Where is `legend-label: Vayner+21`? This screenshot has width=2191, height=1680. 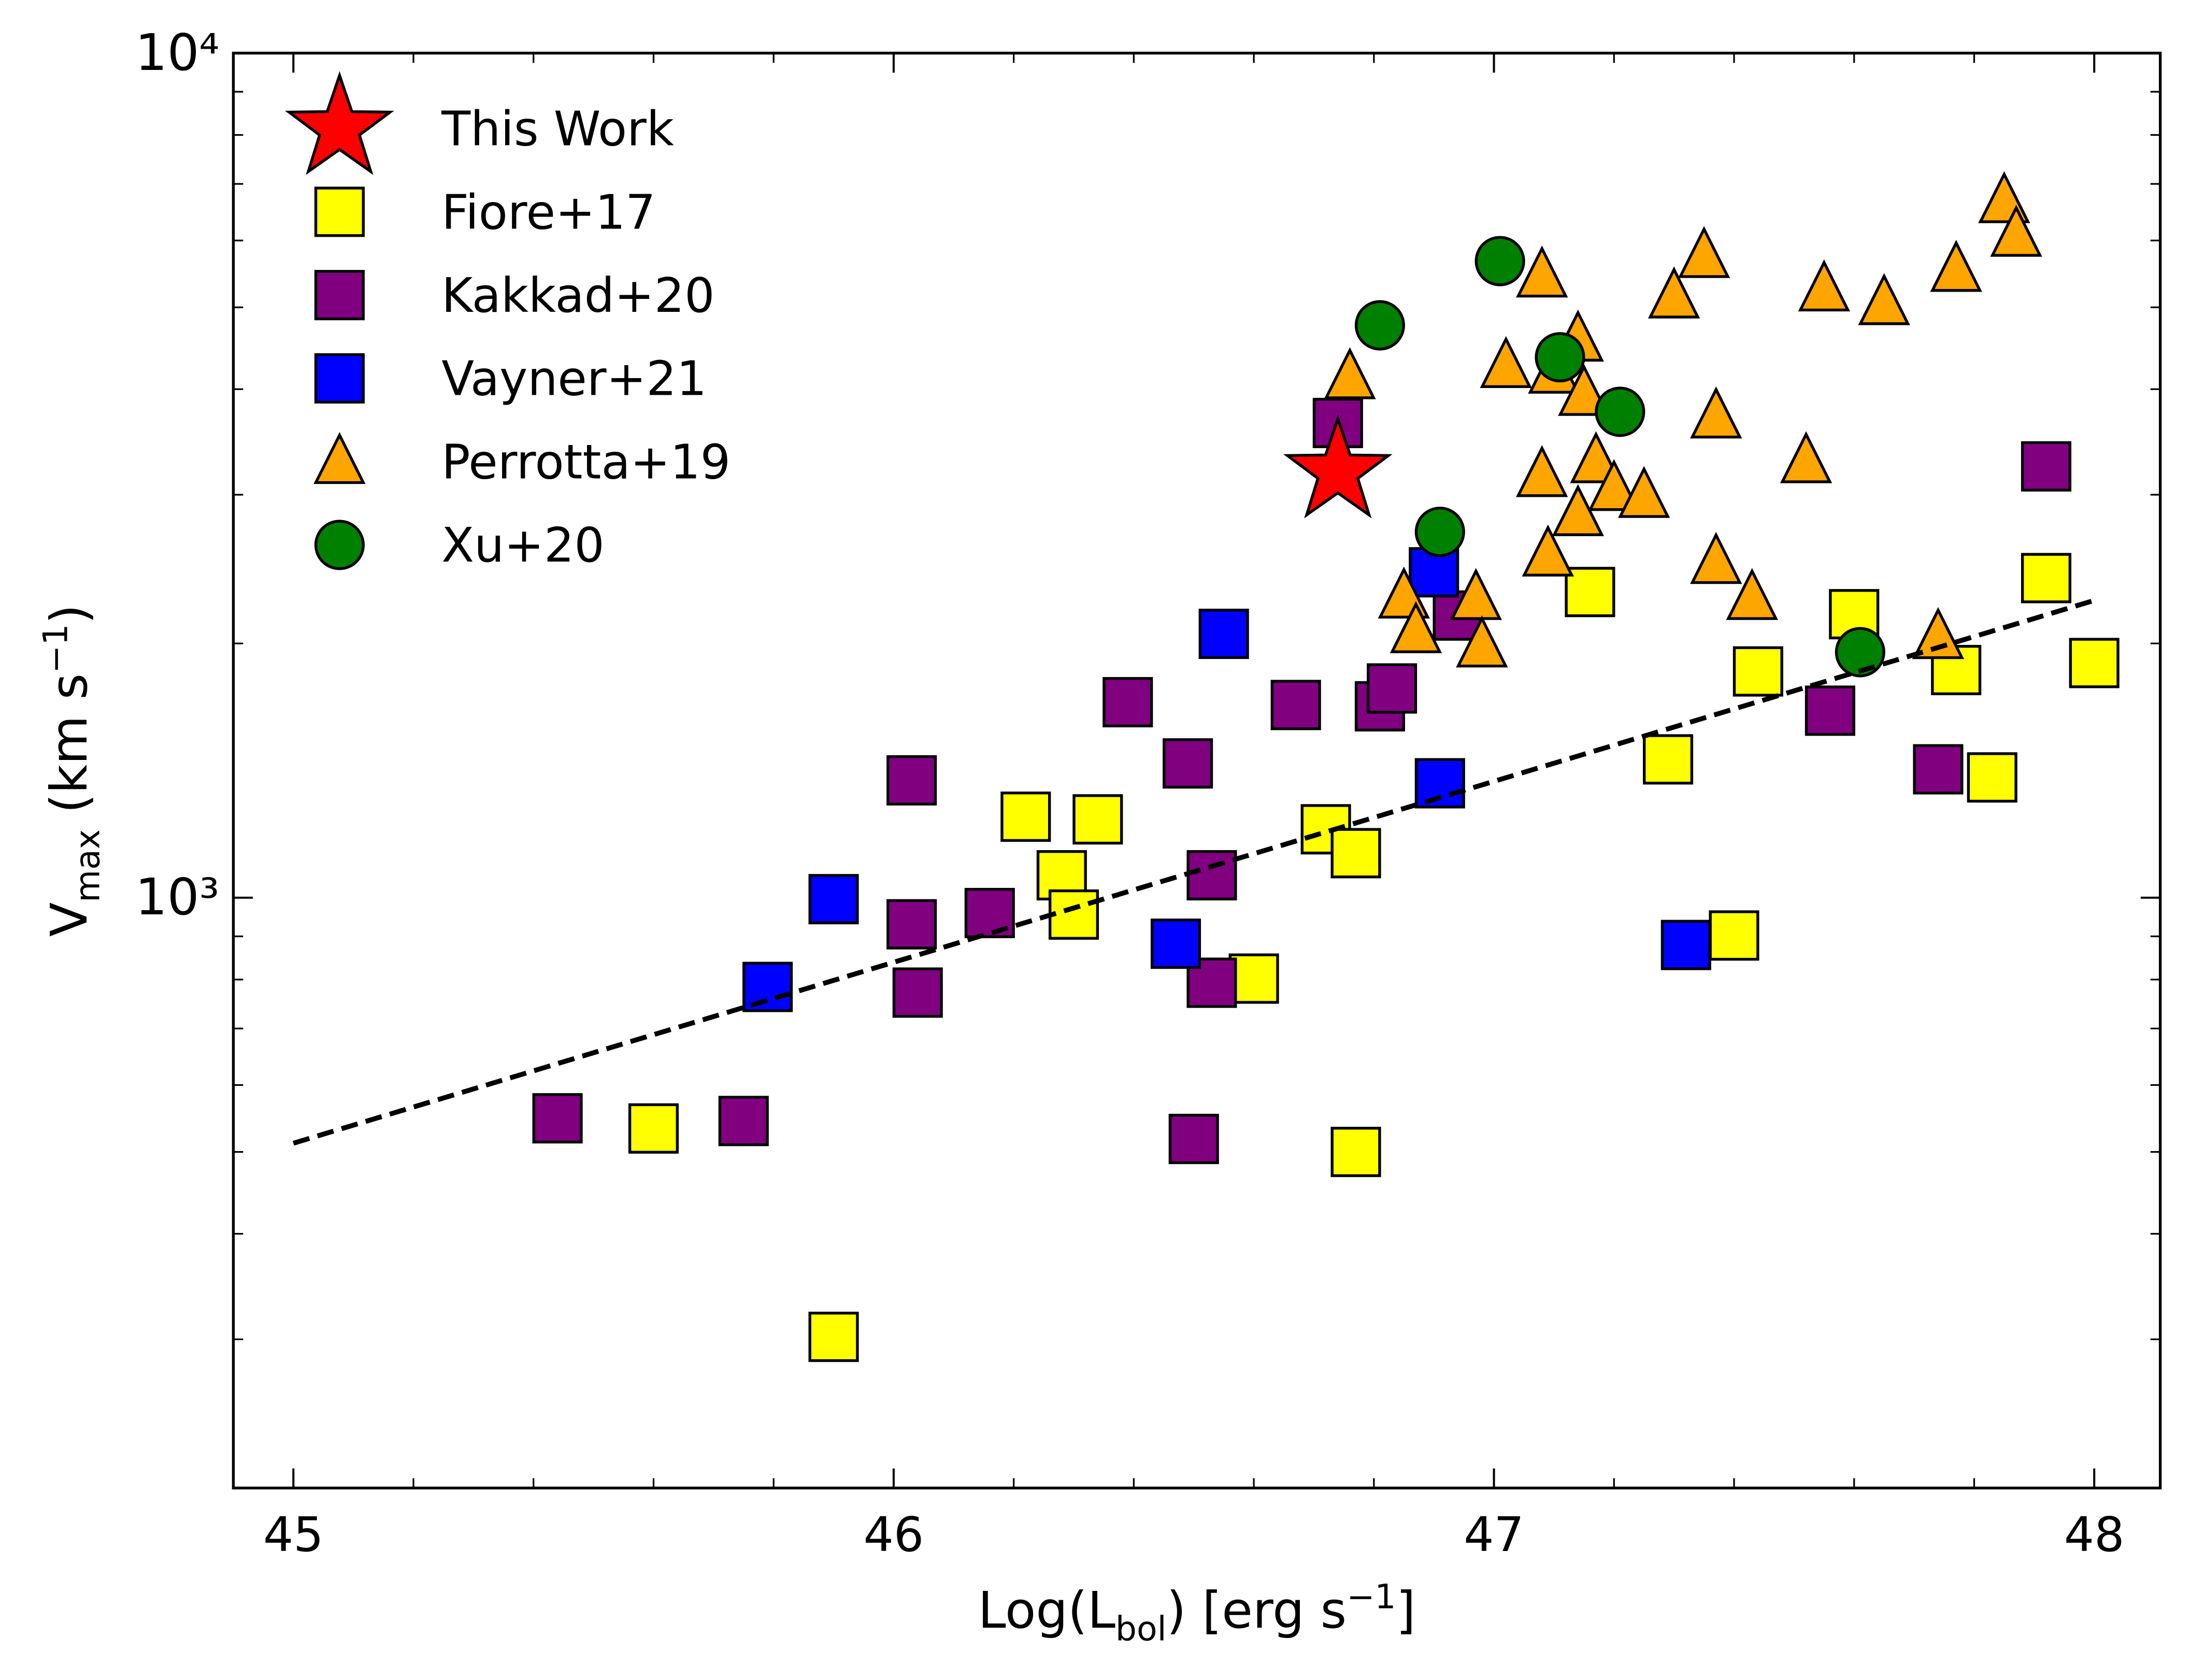
legend-label: Vayner+21 is located at coordinates (574, 379).